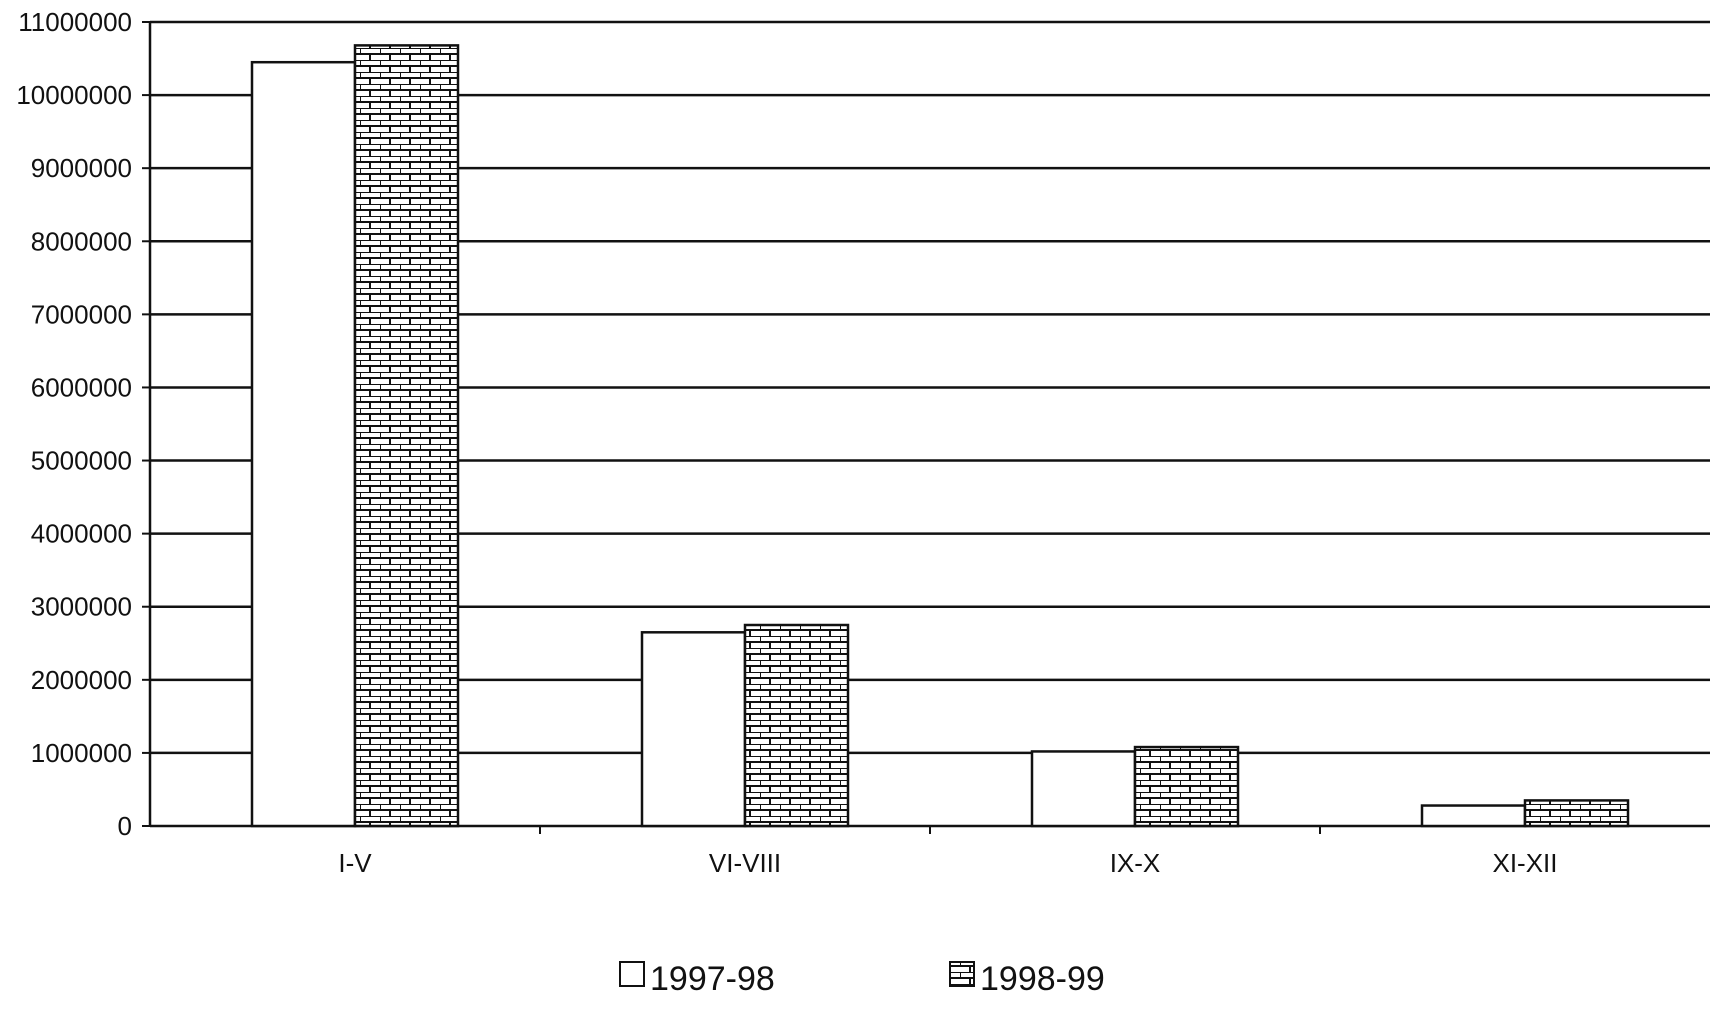 This screenshot has height=1028, width=1710. I want to click on legend-label: 1997-98, so click(712, 979).